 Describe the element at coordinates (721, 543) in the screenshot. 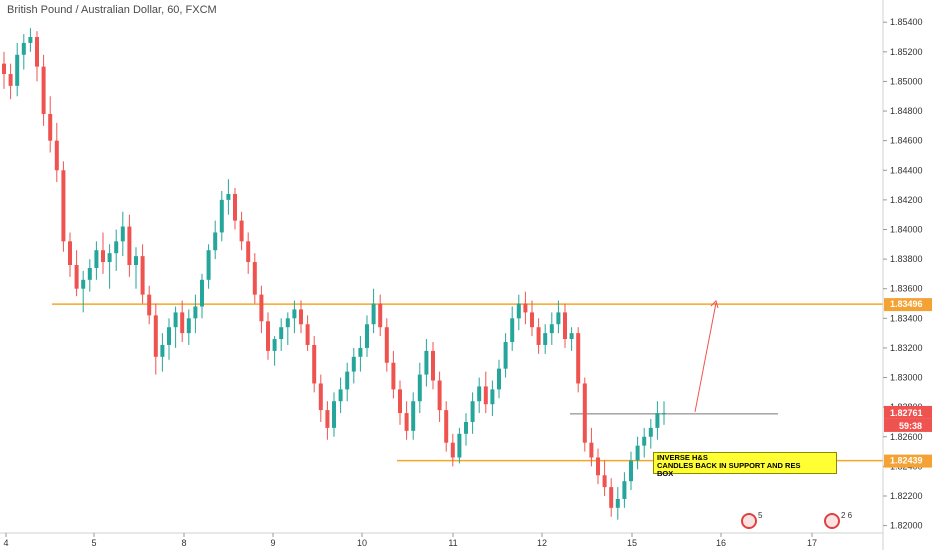

I see `time-tick-label: 16` at that location.